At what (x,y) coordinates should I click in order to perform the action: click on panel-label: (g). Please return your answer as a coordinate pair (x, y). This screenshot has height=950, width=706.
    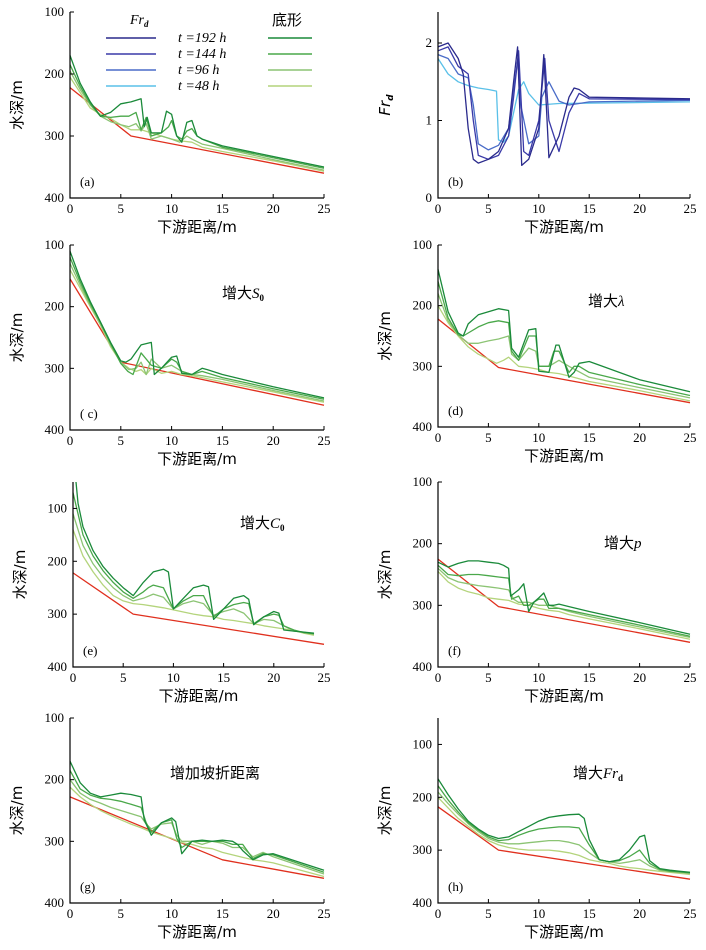
    Looking at the image, I should click on (87, 886).